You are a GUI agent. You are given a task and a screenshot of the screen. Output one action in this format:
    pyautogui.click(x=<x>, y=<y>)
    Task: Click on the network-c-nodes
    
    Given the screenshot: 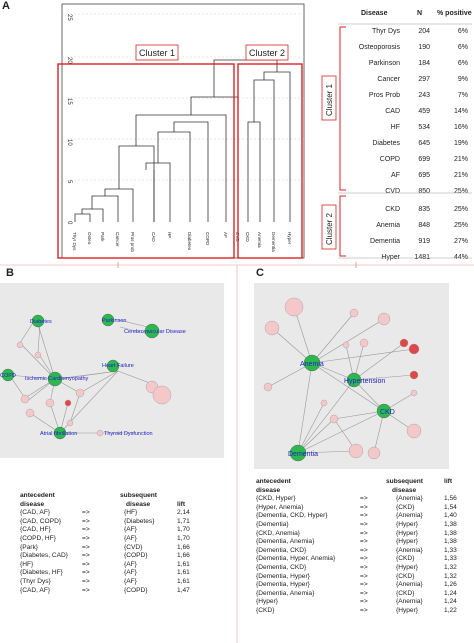 What is the action you would take?
    pyautogui.click(x=342, y=379)
    